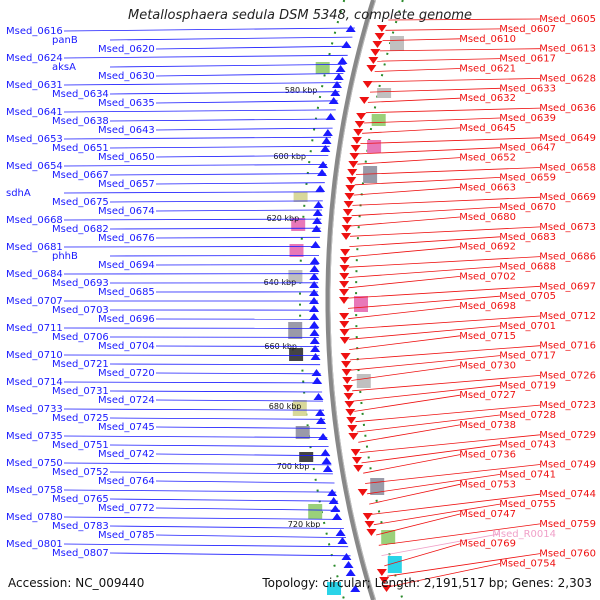 This screenshot has height=600, width=600. What do you see at coordinates (487, 98) in the screenshot?
I see `right-gene-label: Msed_0632` at bounding box center [487, 98].